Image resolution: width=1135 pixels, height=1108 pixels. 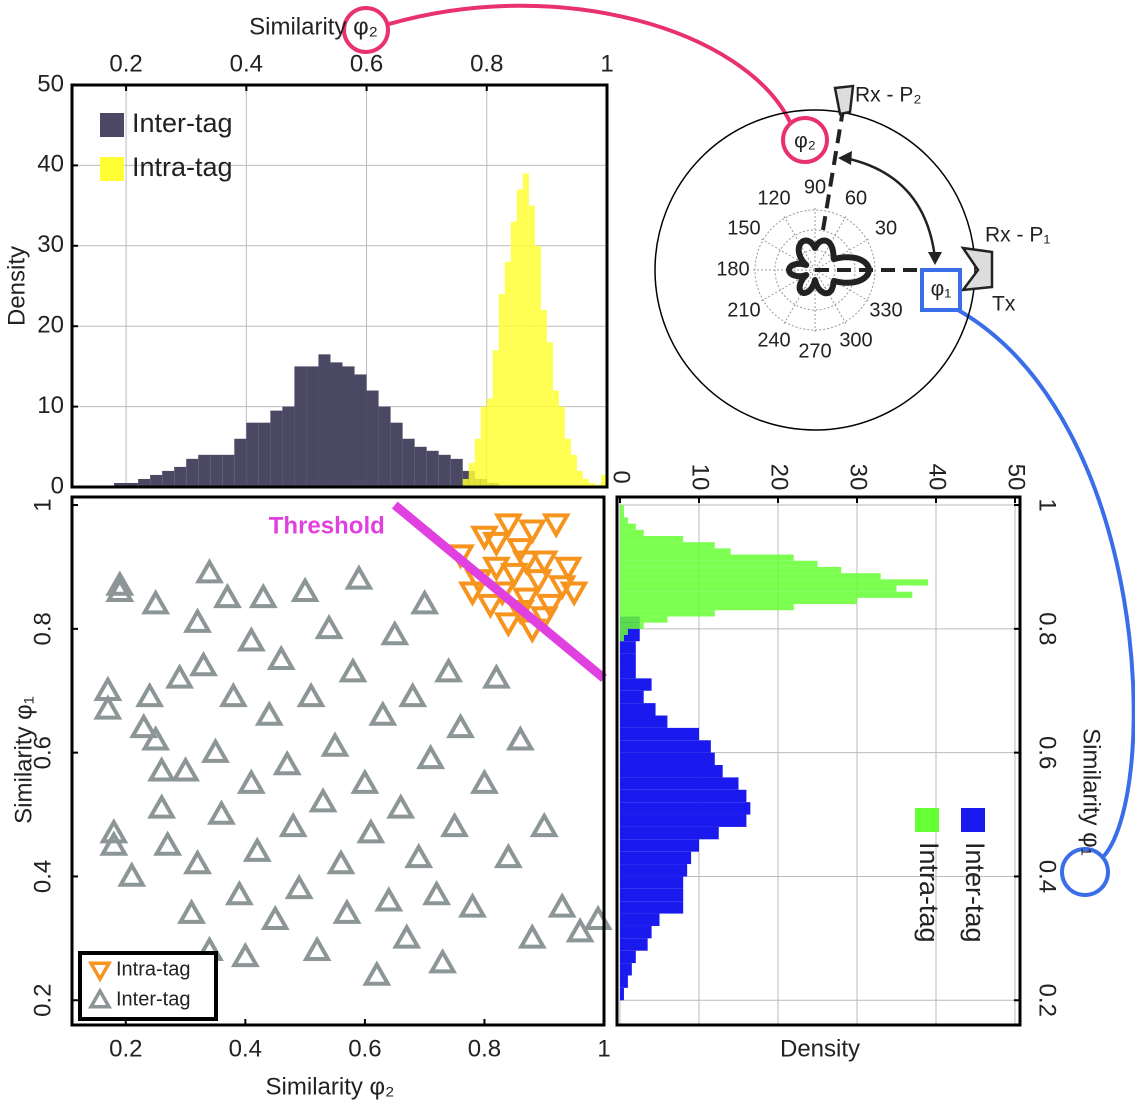 I want to click on y-tick-label: 10, so click(x=50, y=405).